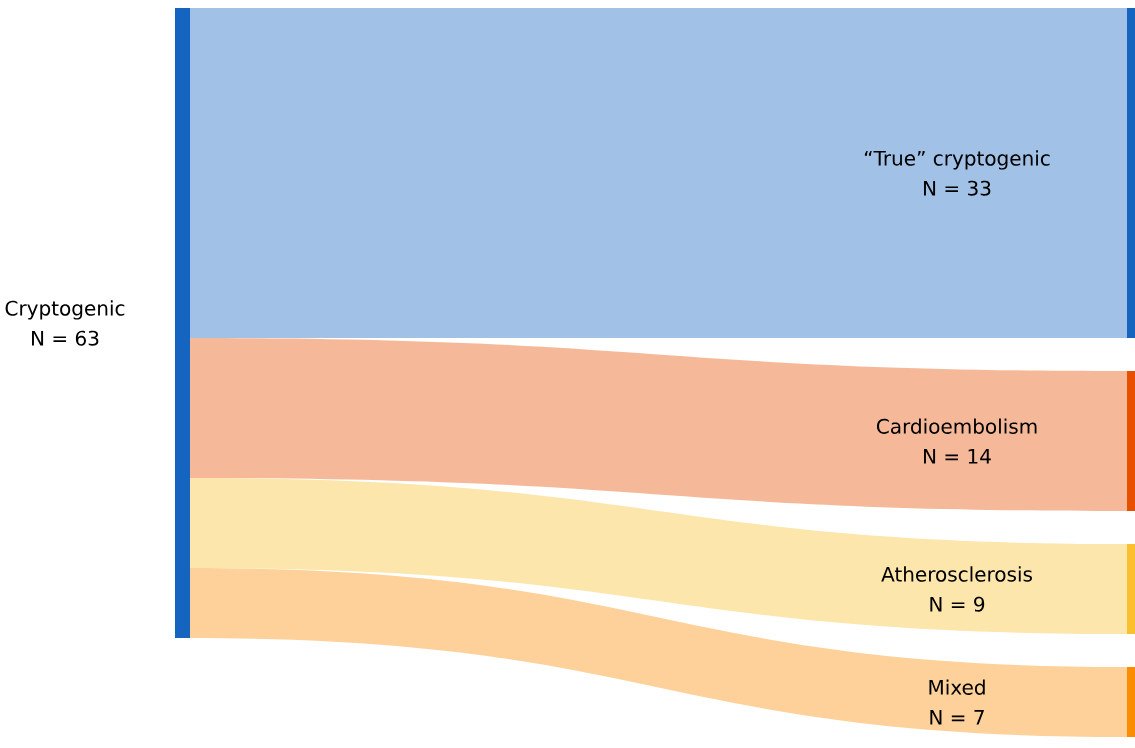  What do you see at coordinates (957, 188) in the screenshot?
I see `data-label: N = 33` at bounding box center [957, 188].